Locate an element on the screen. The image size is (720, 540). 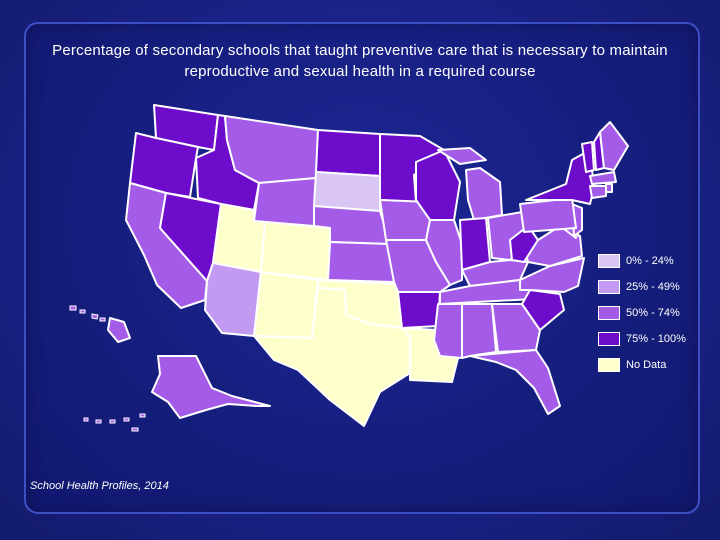
legend-label: 75% - 100% is located at coordinates (656, 339).